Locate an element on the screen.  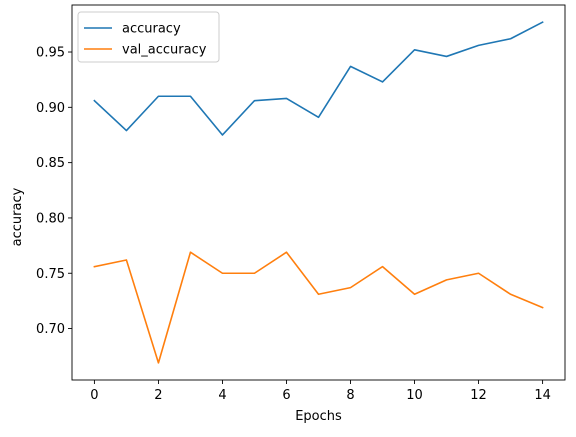
y-tick-label: 0.85 is located at coordinates (50, 163).